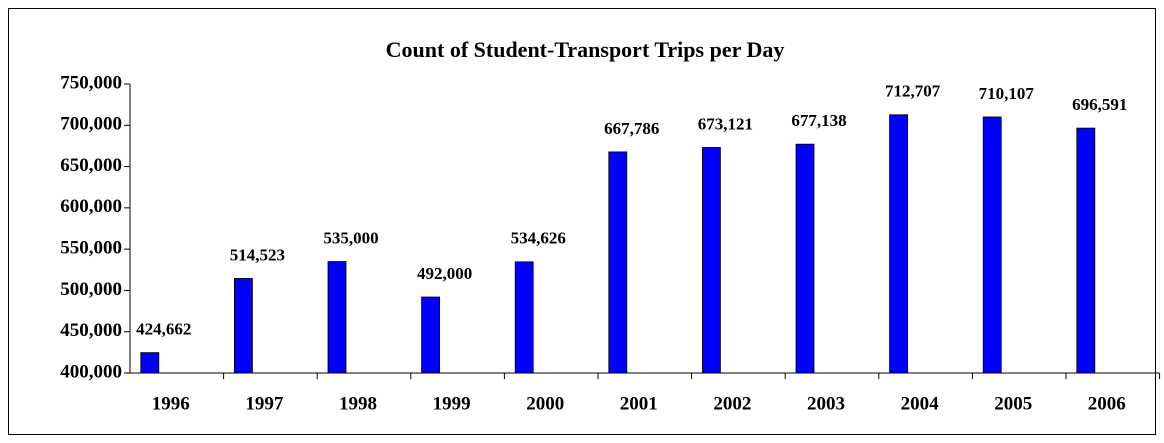 The image size is (1164, 443). Describe the element at coordinates (91, 206) in the screenshot. I see `y-tick-label: 600,000` at that location.